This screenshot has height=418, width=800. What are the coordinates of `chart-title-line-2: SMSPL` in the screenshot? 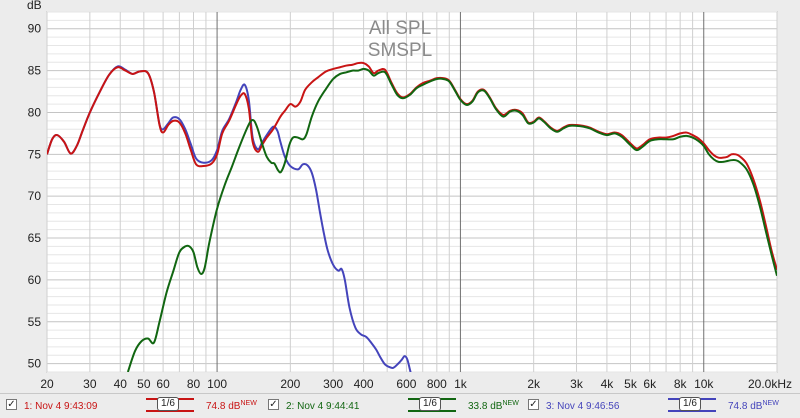 It's located at (400, 50).